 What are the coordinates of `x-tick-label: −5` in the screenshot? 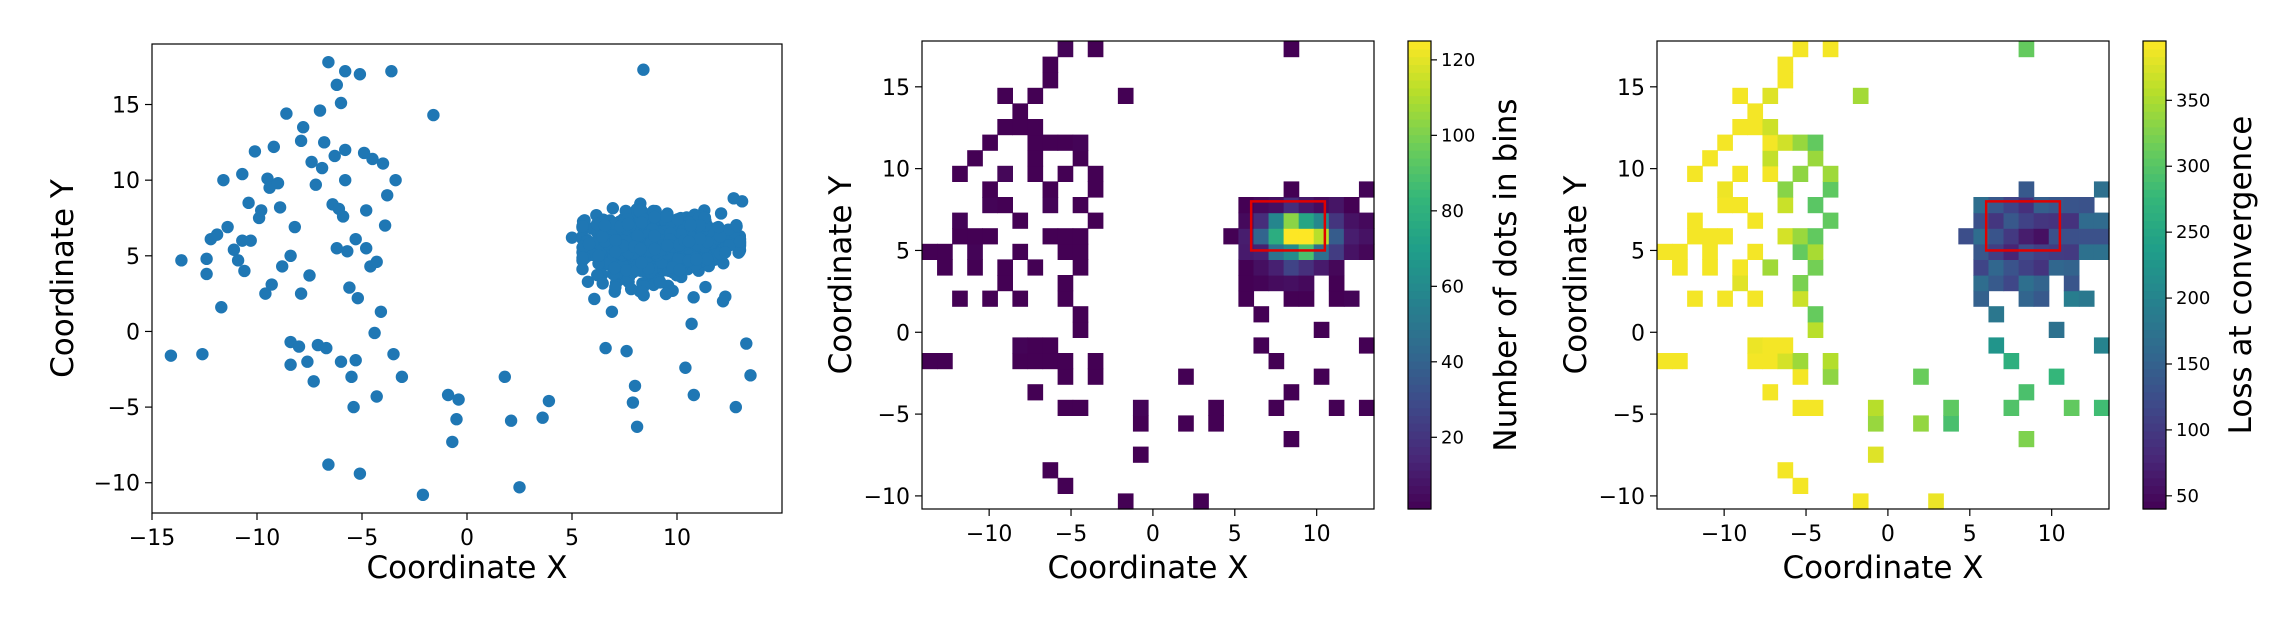 It's located at (1071, 534).